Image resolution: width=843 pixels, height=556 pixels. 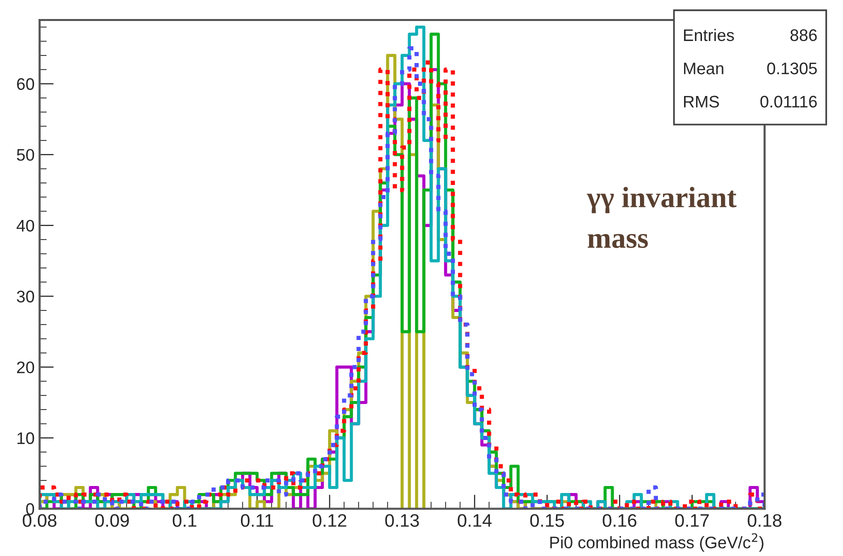 What do you see at coordinates (475, 520) in the screenshot?
I see `x-tick-label: 0.14` at bounding box center [475, 520].